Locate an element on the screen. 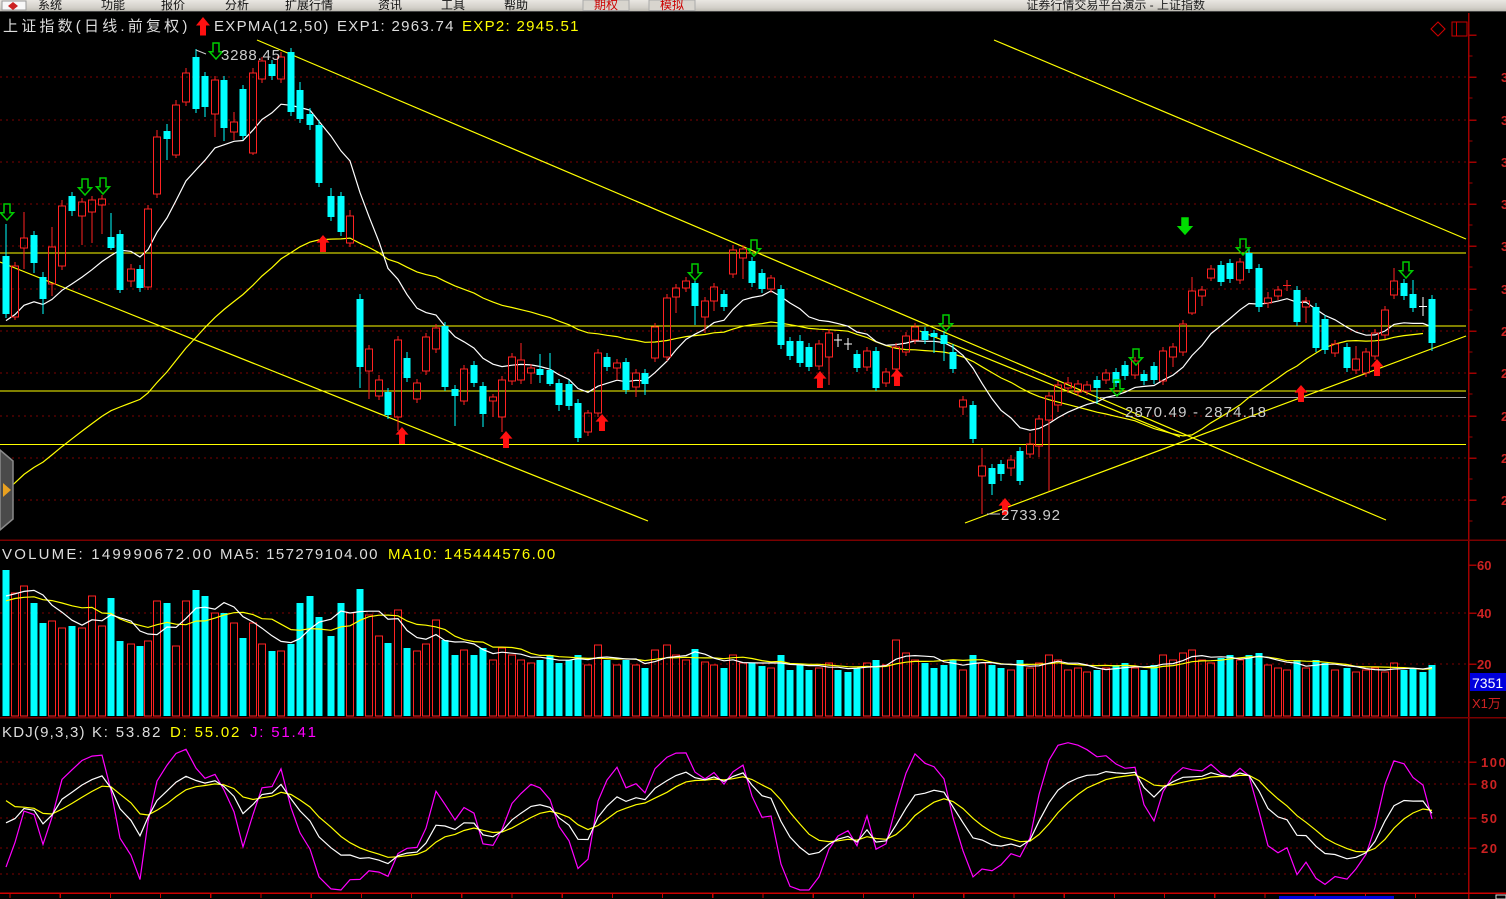 The height and width of the screenshot is (899, 1506). svg-text: 帮助 is located at coordinates (516, 6).